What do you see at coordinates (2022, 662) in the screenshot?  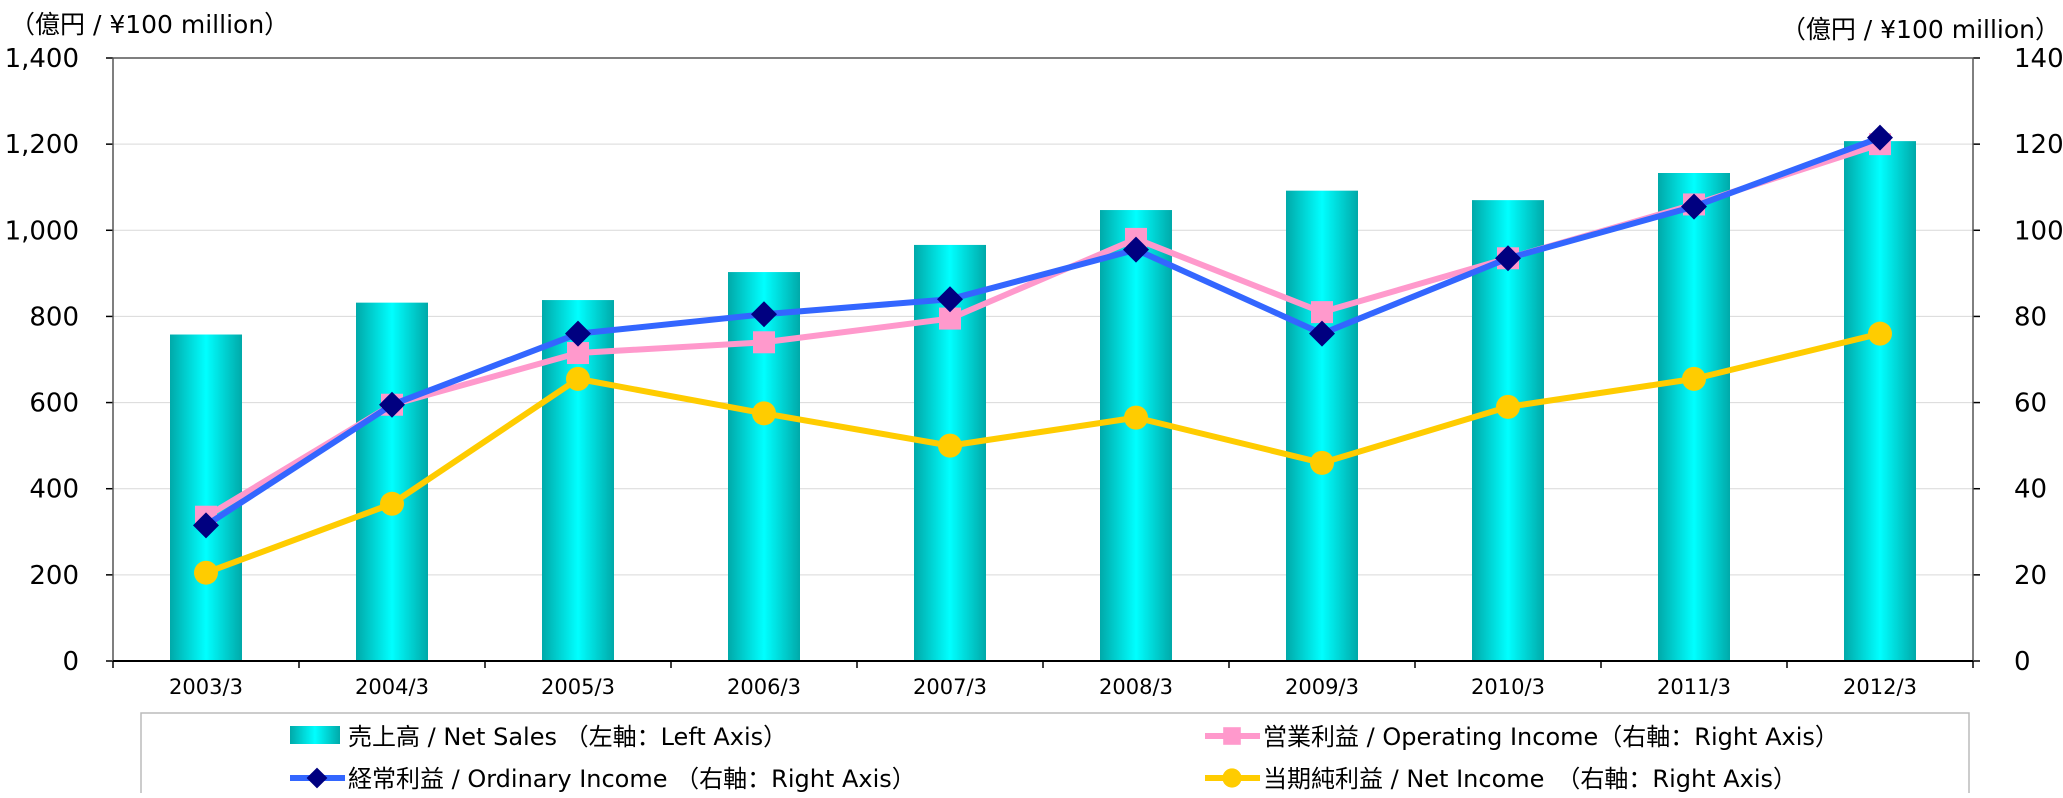 I see `right-tick-label: 0` at bounding box center [2022, 662].